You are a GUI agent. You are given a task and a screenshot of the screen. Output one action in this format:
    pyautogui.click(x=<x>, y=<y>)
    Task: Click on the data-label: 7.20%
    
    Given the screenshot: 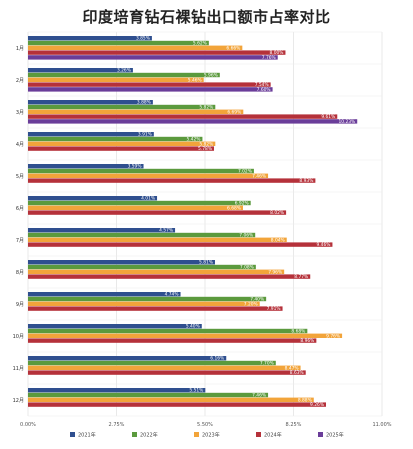 What is the action you would take?
    pyautogui.click(x=251, y=304)
    